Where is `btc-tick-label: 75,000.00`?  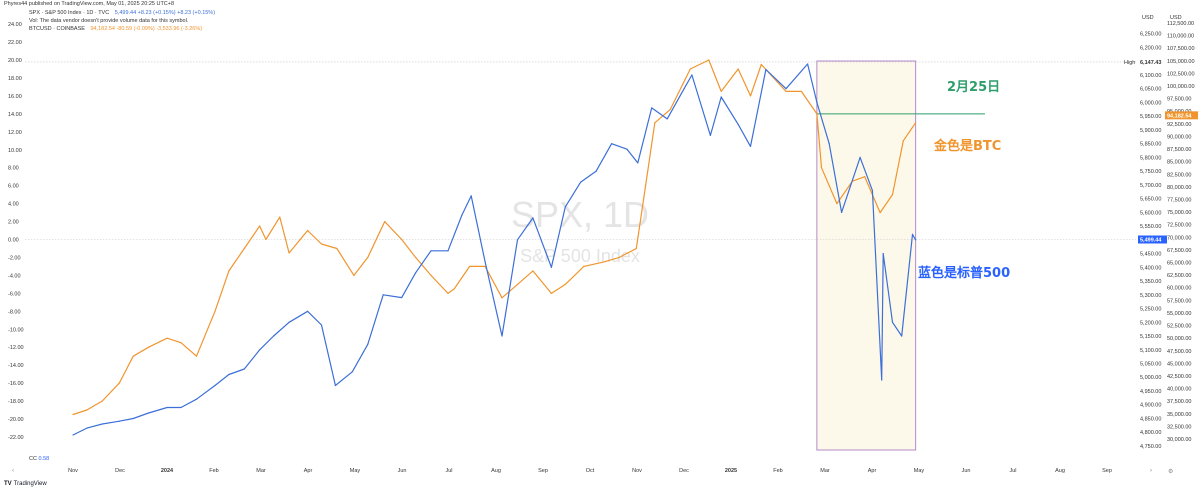 btc-tick-label: 75,000.00 is located at coordinates (1179, 213).